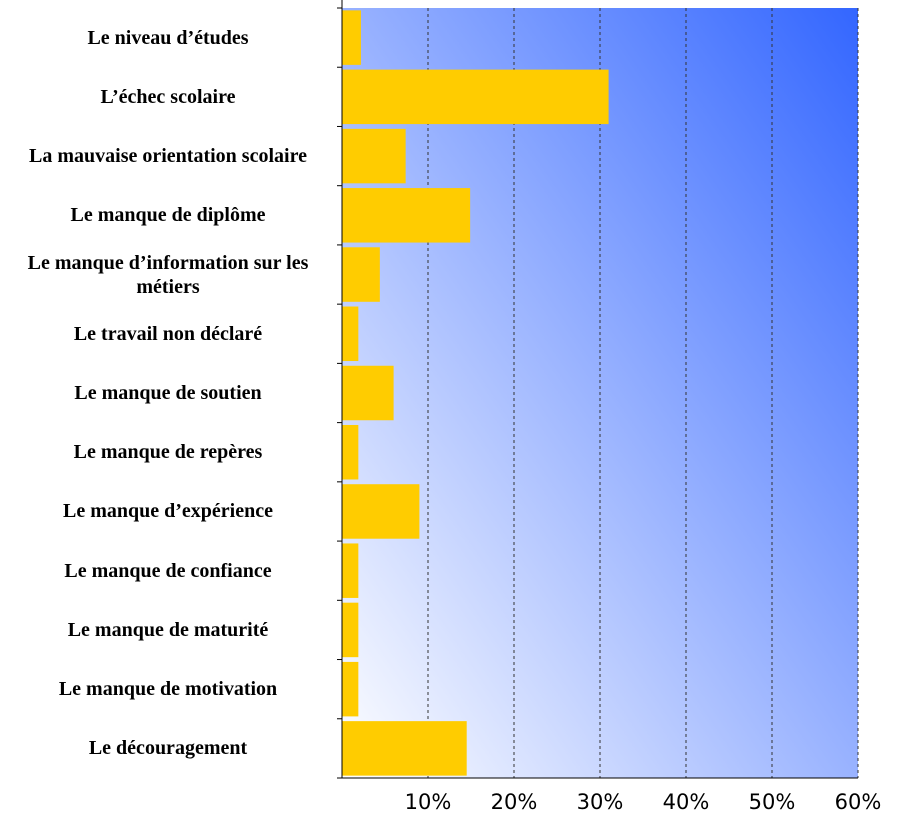 The height and width of the screenshot is (818, 907). Describe the element at coordinates (168, 689) in the screenshot. I see `y-tick-label: Le manque de motivation` at that location.